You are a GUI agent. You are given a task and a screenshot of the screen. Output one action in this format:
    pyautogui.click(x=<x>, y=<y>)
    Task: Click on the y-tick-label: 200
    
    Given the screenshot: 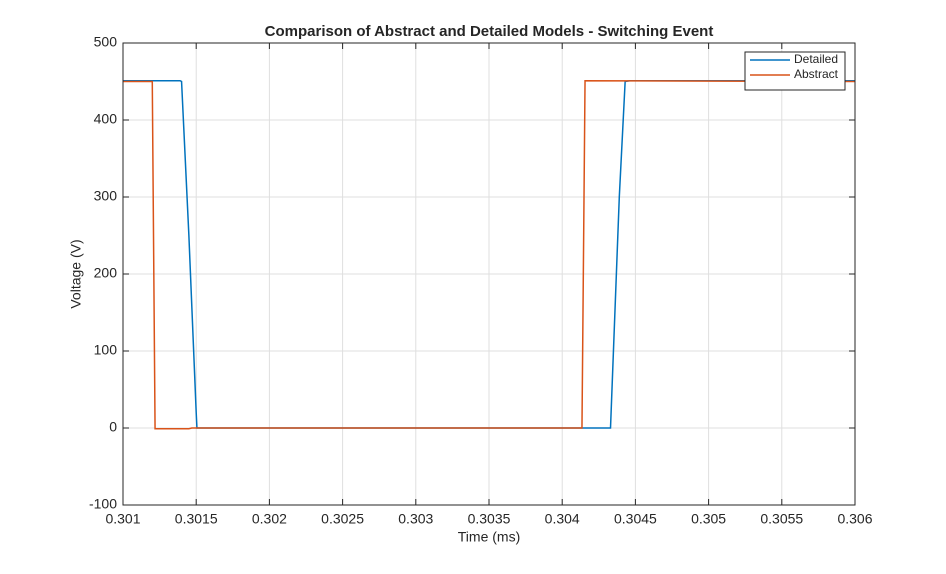 What is the action you would take?
    pyautogui.click(x=106, y=273)
    